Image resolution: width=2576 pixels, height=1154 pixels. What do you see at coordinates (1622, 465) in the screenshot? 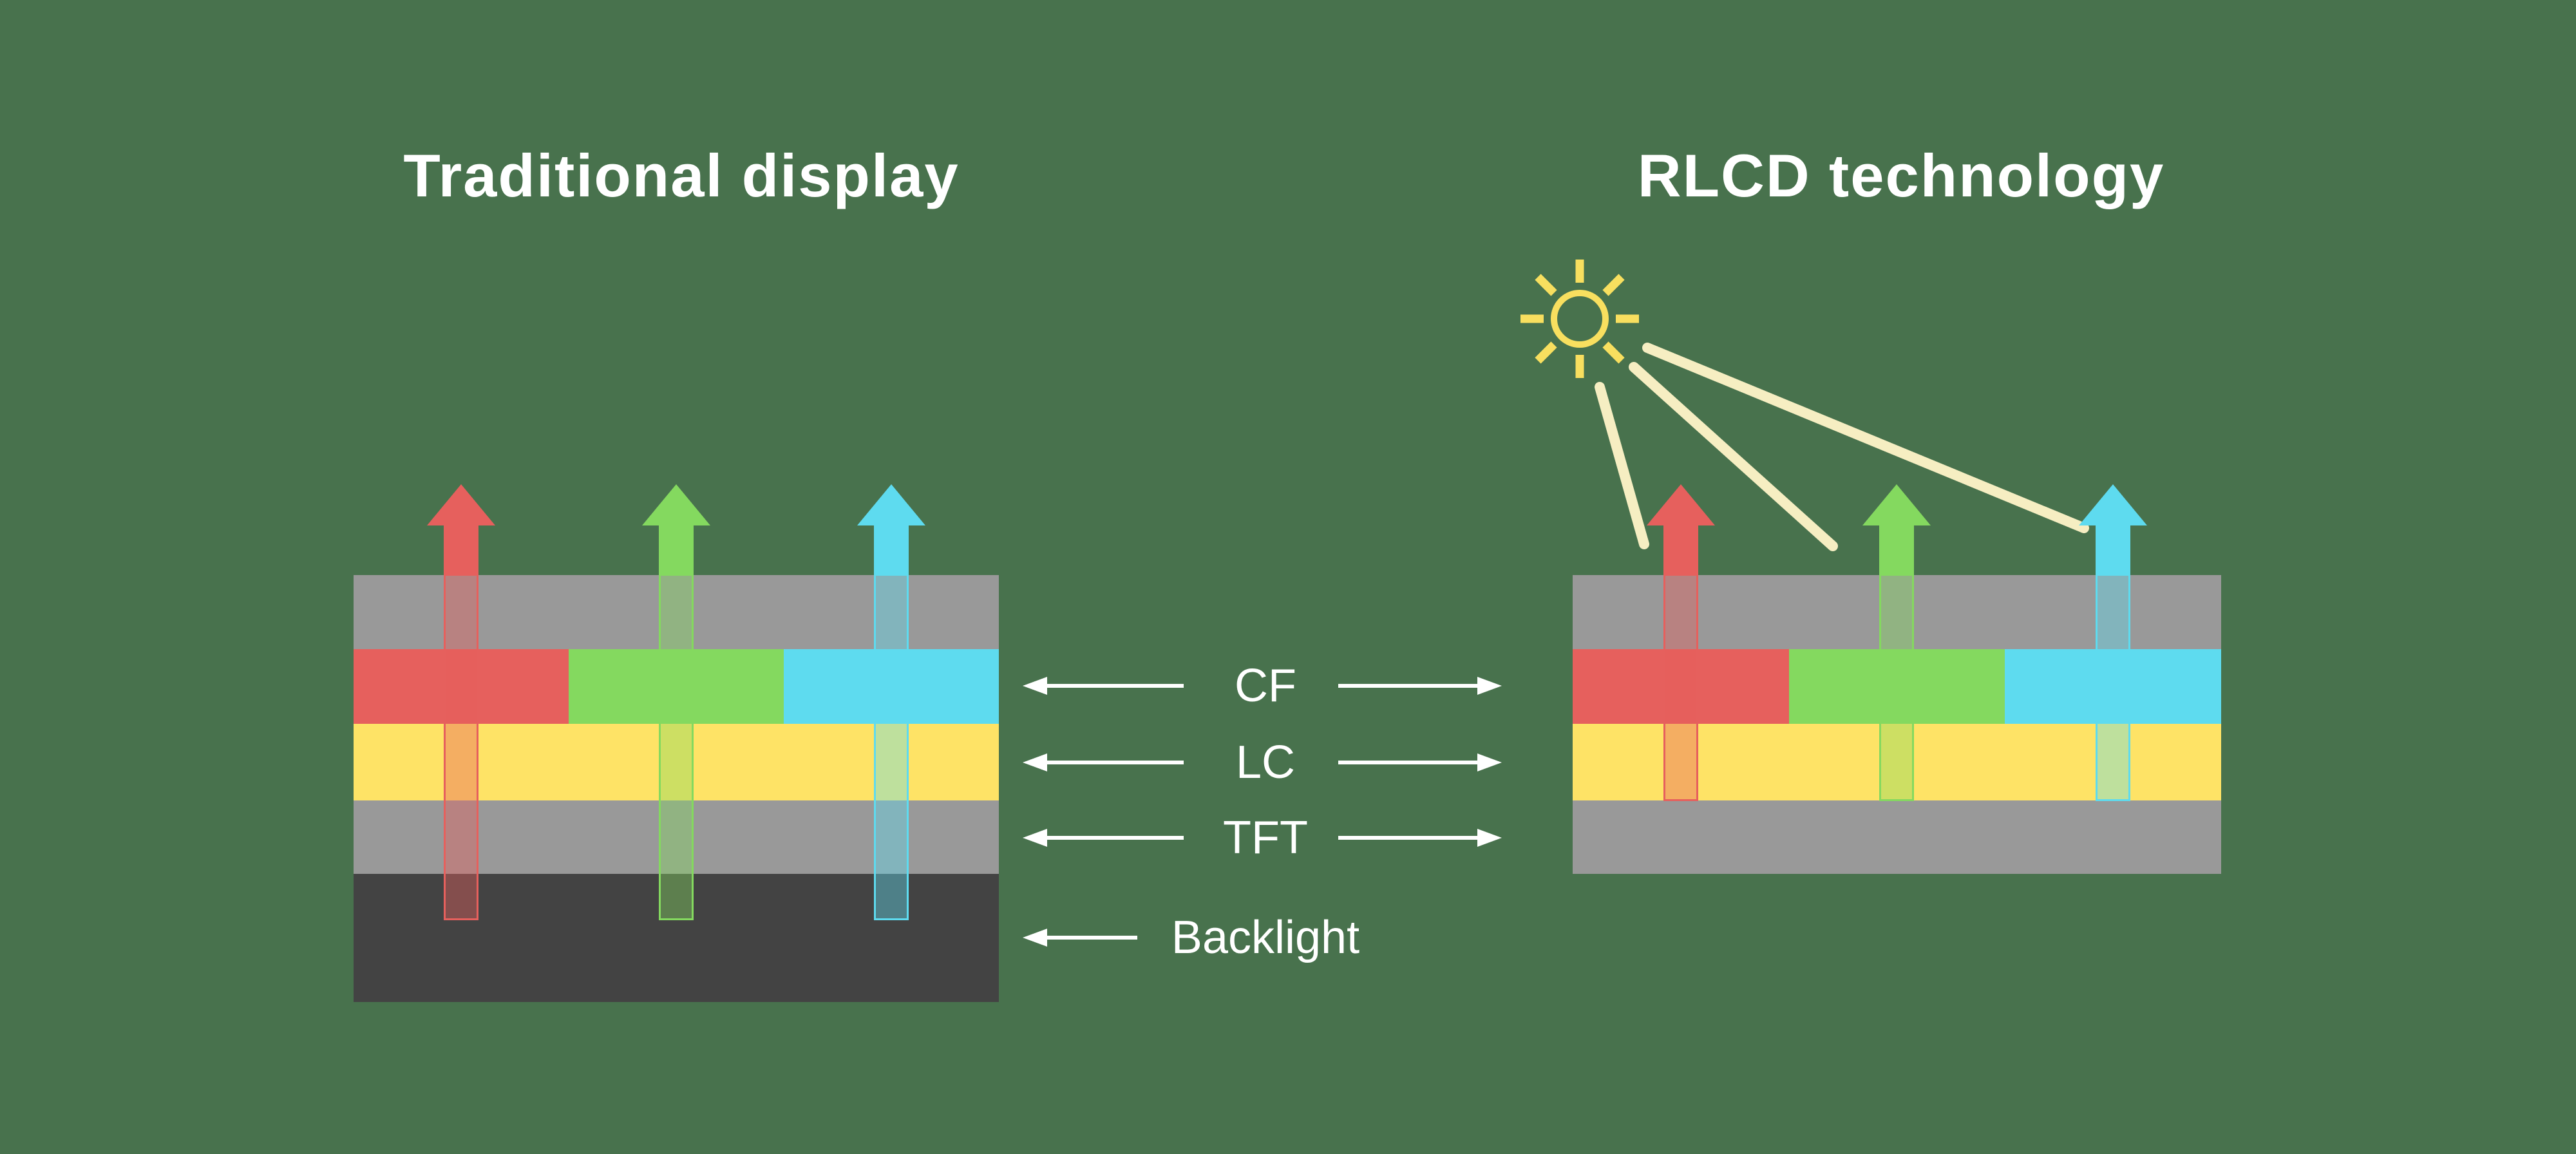
I see `sunlight-beam` at bounding box center [1622, 465].